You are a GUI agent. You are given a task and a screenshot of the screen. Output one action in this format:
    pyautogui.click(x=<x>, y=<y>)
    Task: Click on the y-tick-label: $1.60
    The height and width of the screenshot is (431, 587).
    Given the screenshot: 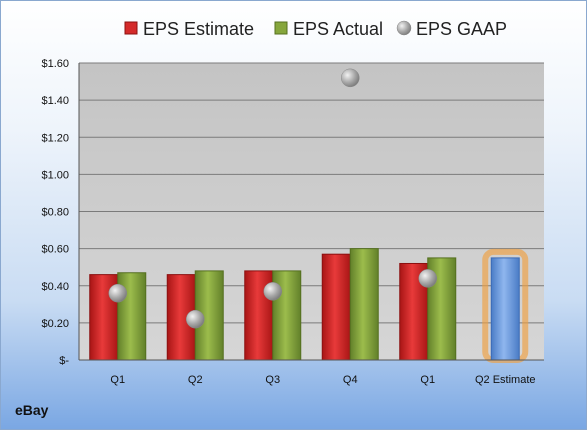 What is the action you would take?
    pyautogui.click(x=55, y=64)
    